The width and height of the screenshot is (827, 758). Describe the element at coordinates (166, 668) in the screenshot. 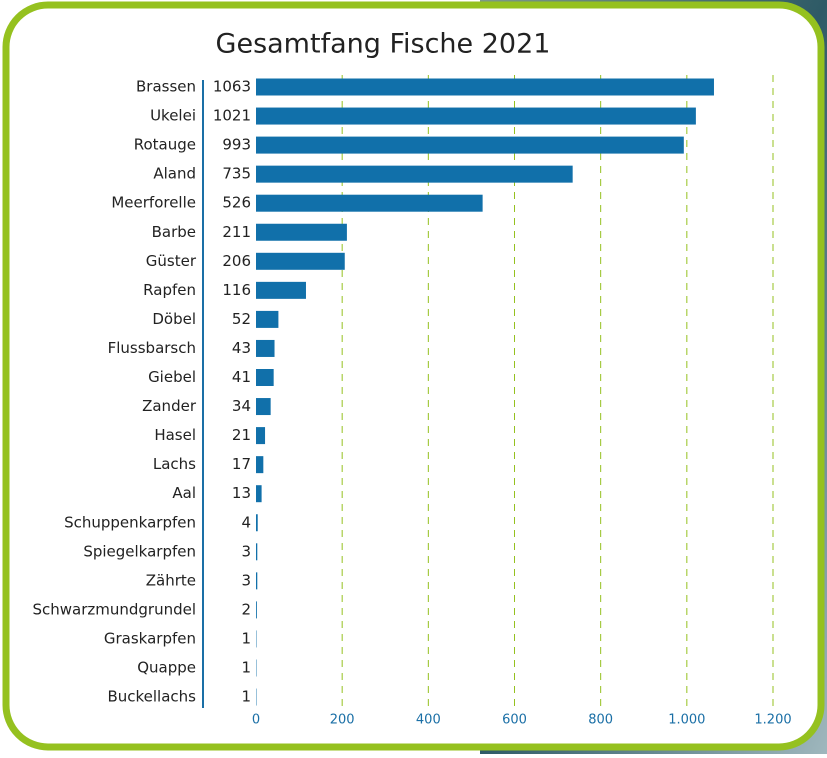

I see `y-tick-label: Quappe` at that location.